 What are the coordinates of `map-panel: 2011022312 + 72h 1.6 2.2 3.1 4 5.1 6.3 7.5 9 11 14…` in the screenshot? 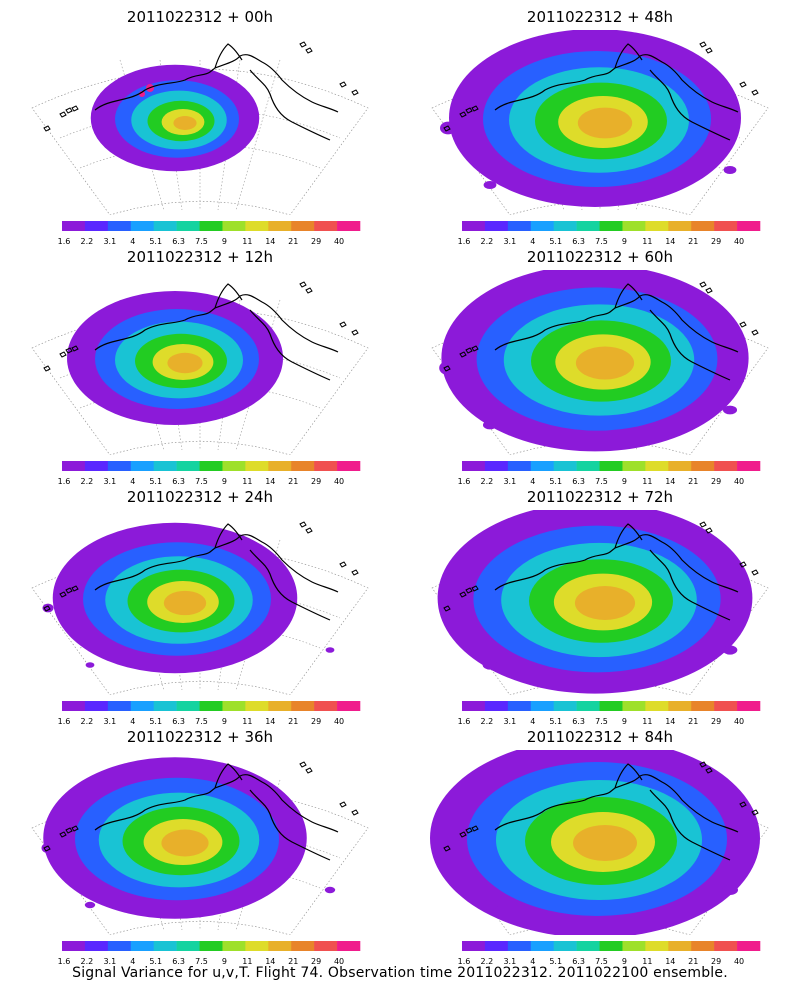 It's located at (600, 603).